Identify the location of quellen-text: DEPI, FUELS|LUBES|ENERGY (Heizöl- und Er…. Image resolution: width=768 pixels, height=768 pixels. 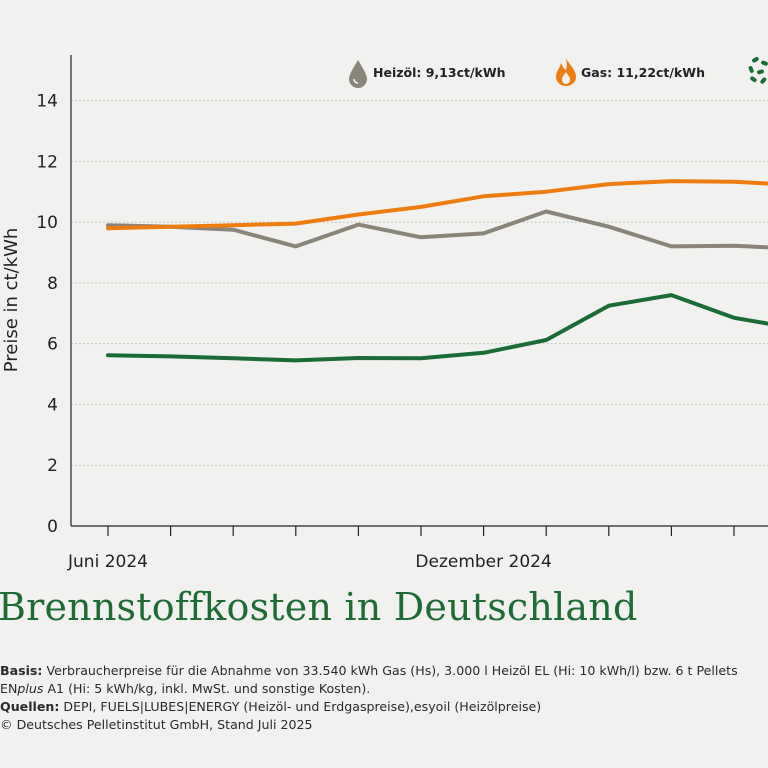
(300, 706).